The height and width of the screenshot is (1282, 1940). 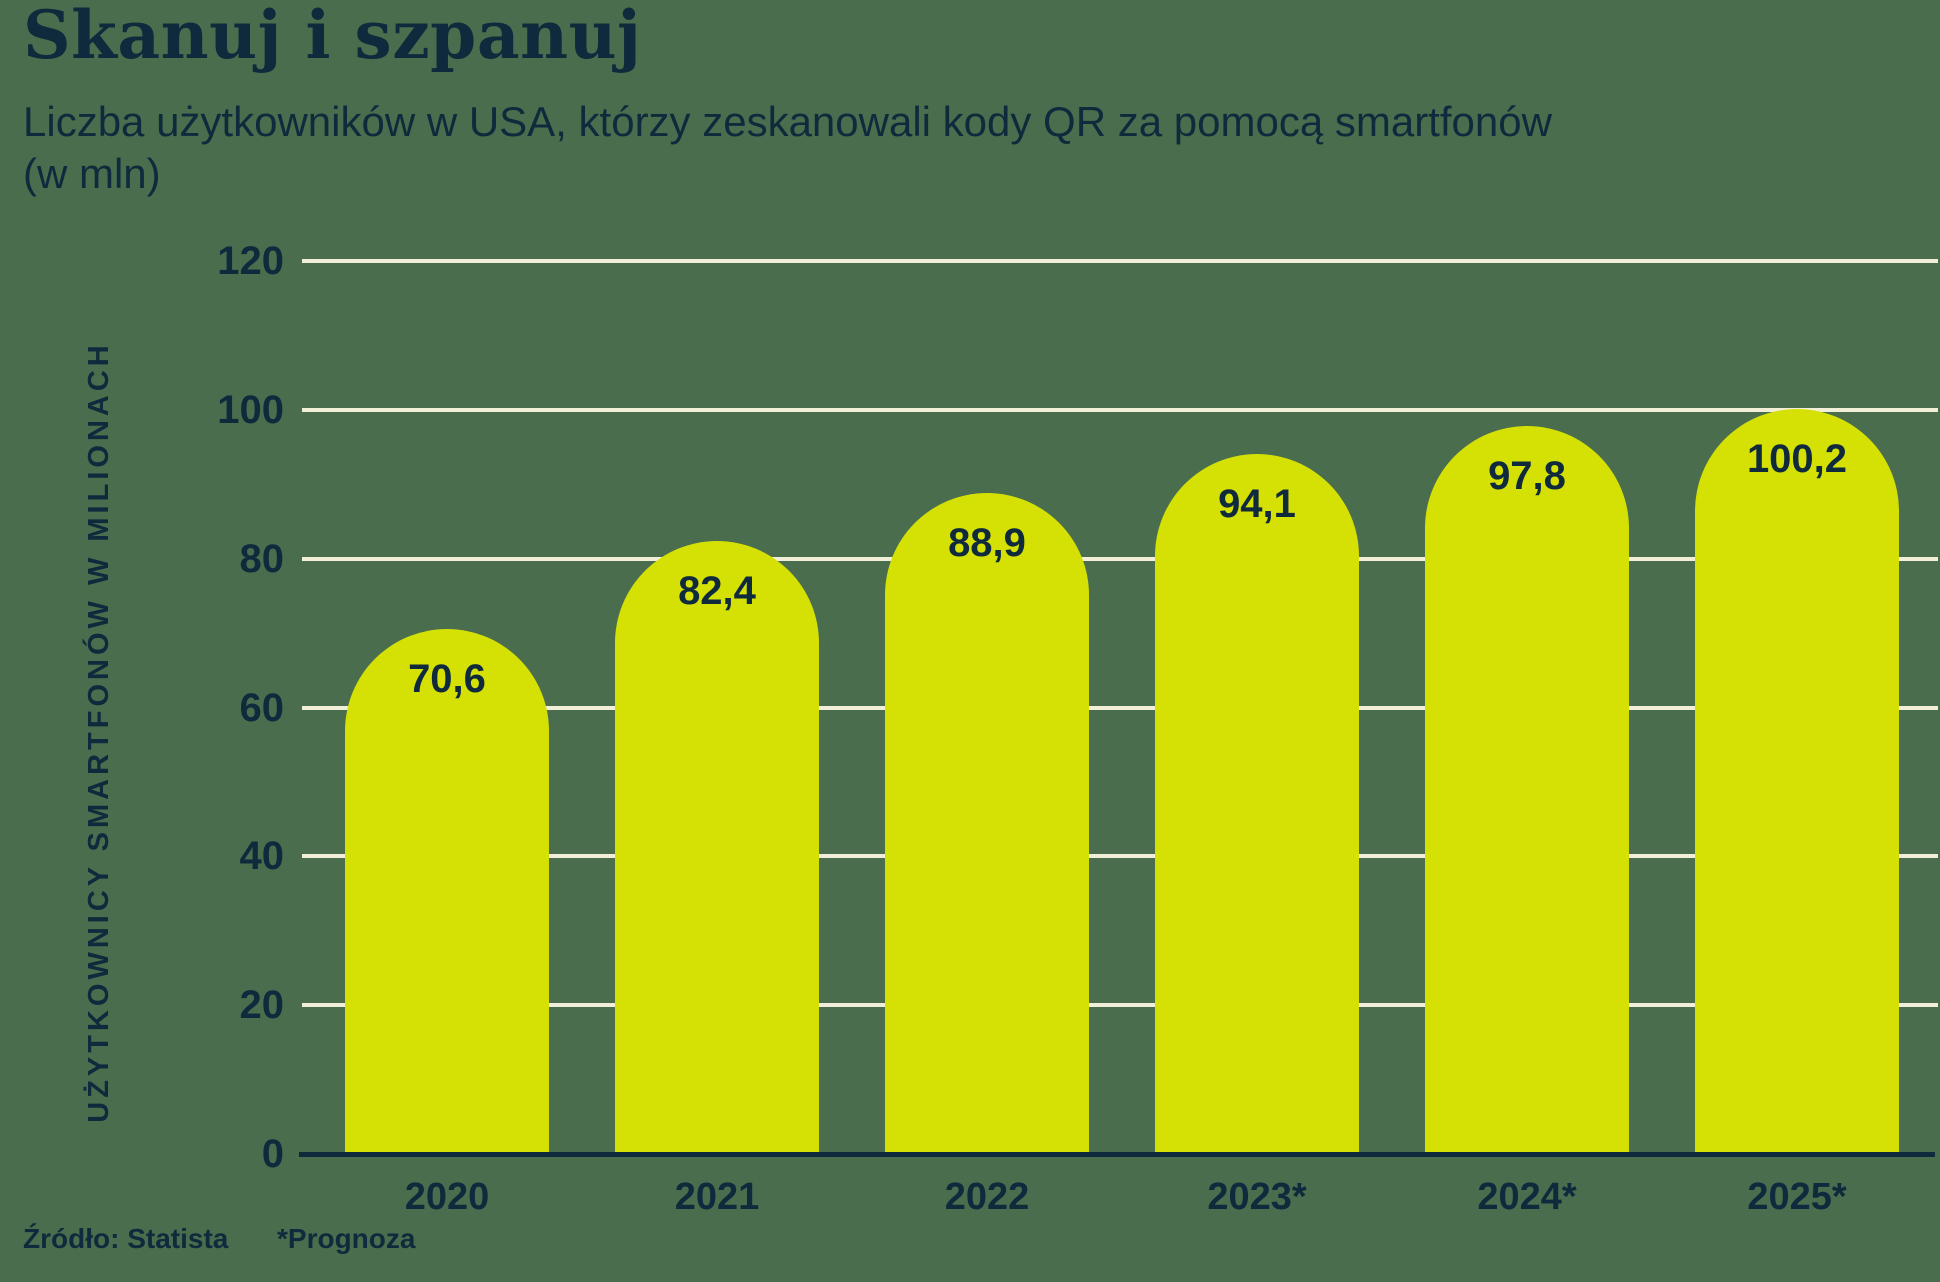 What do you see at coordinates (1117, 1154) in the screenshot?
I see `x-axis-line` at bounding box center [1117, 1154].